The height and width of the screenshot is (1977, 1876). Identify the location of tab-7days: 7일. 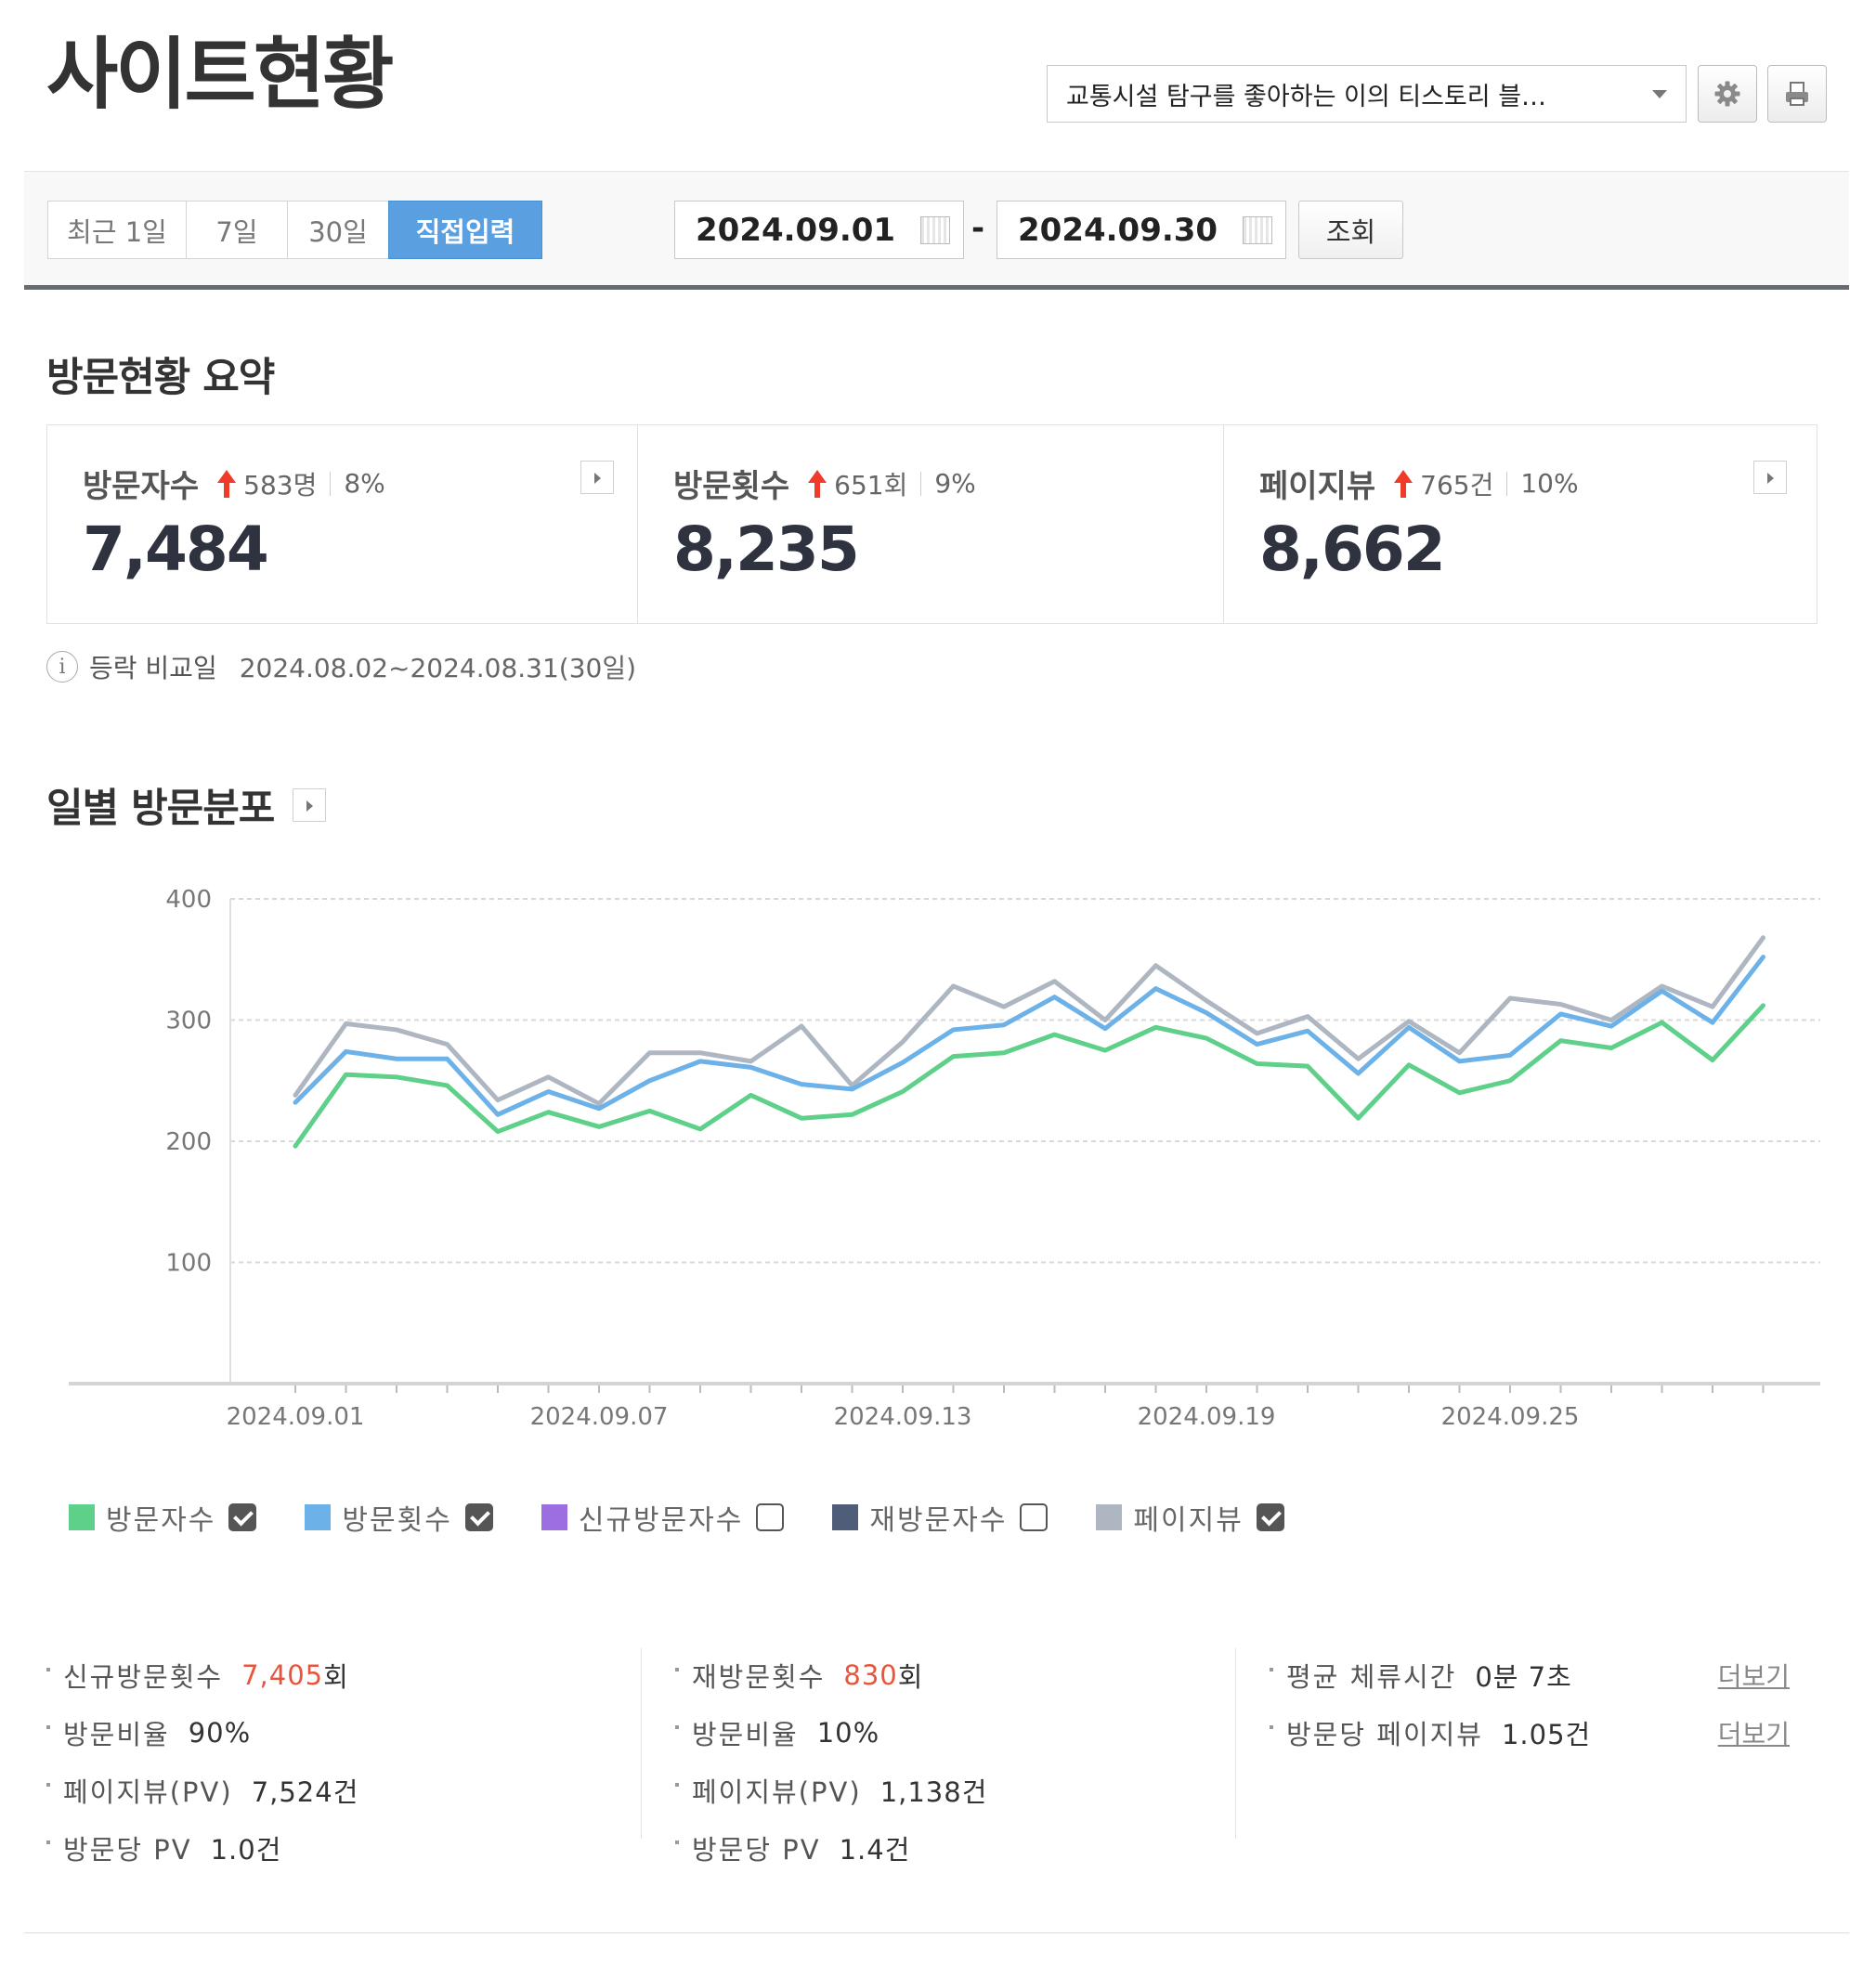
(237, 230).